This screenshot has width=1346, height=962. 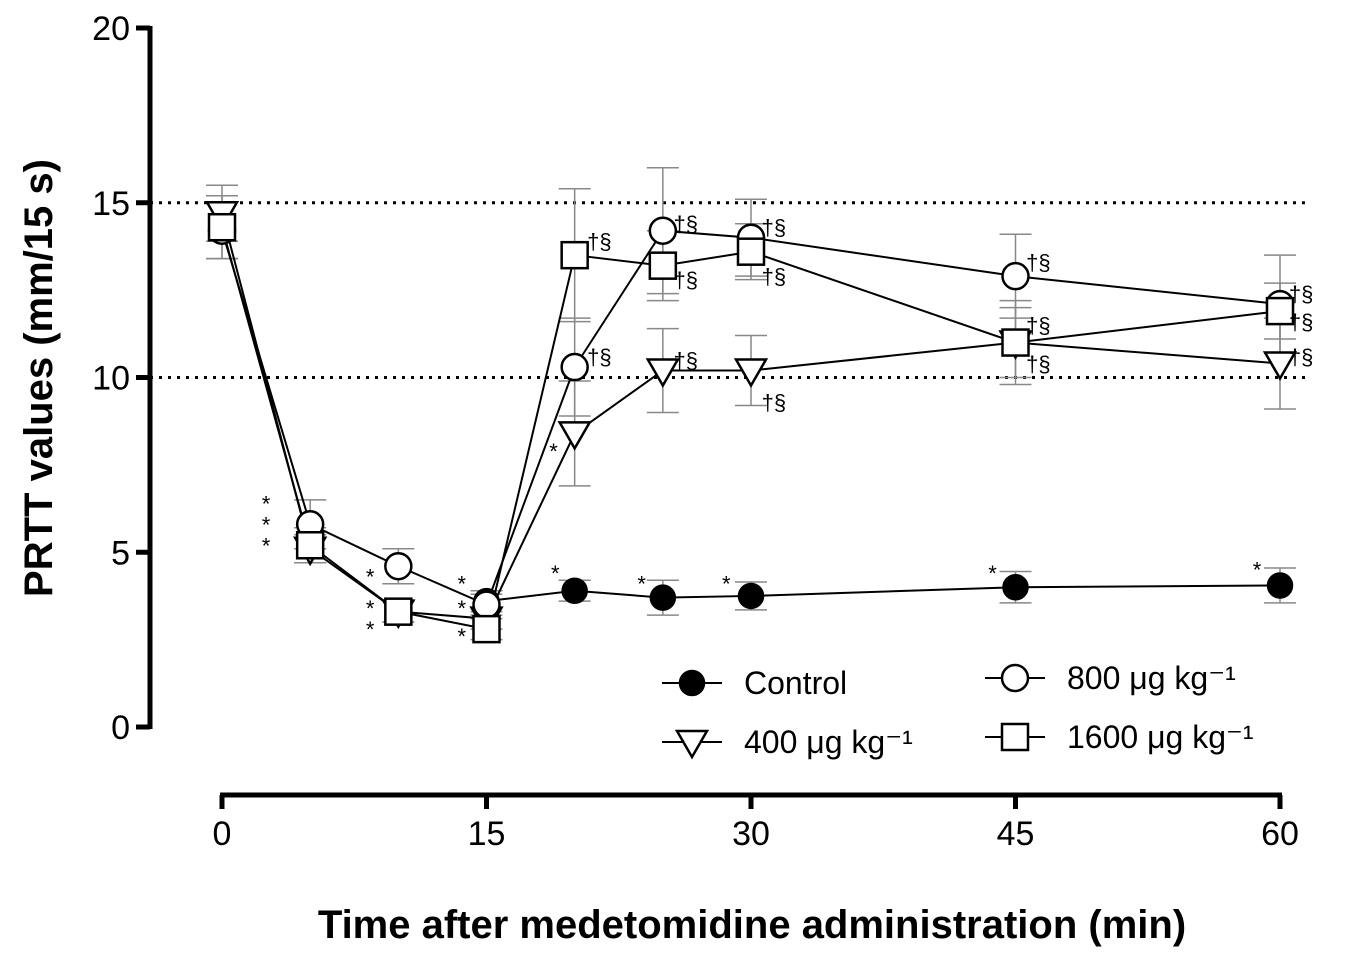 What do you see at coordinates (828, 742) in the screenshot?
I see `legend-label: 400 μg kg⁻¹` at bounding box center [828, 742].